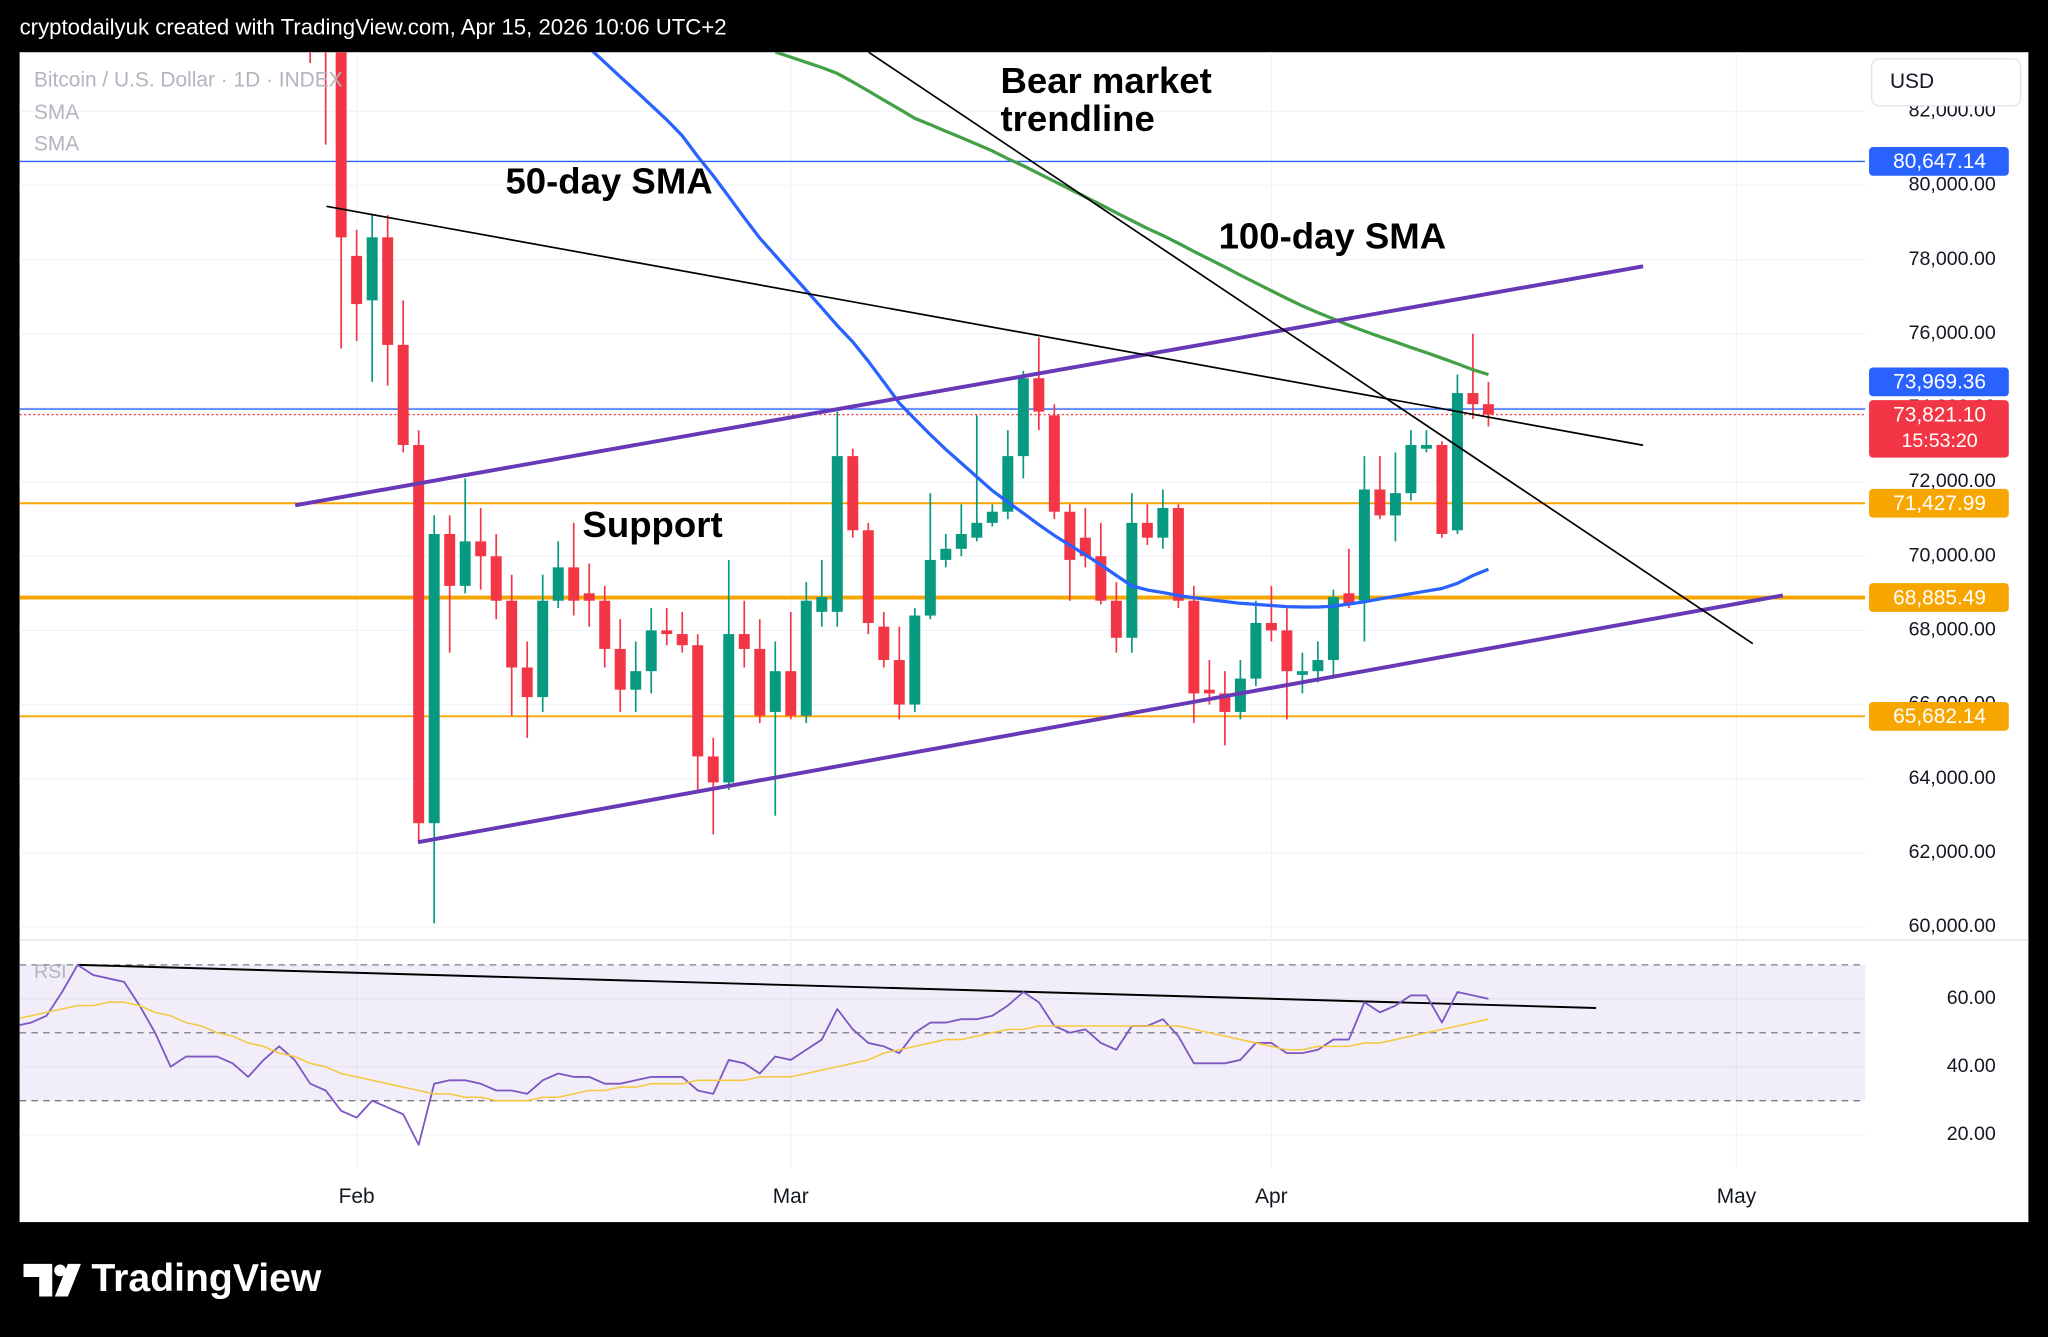 The image size is (2048, 1337). I want to click on resistance-line, so click(985, 326).